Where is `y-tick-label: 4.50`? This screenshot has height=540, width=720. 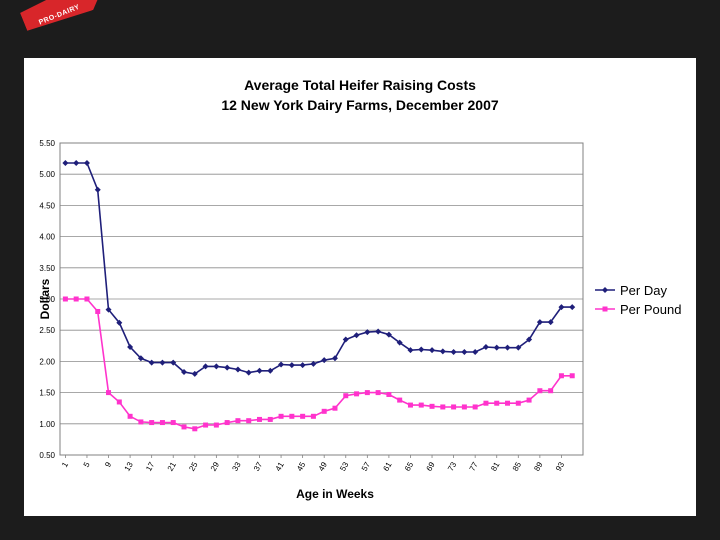
y-tick-label: 4.50 is located at coordinates (47, 205).